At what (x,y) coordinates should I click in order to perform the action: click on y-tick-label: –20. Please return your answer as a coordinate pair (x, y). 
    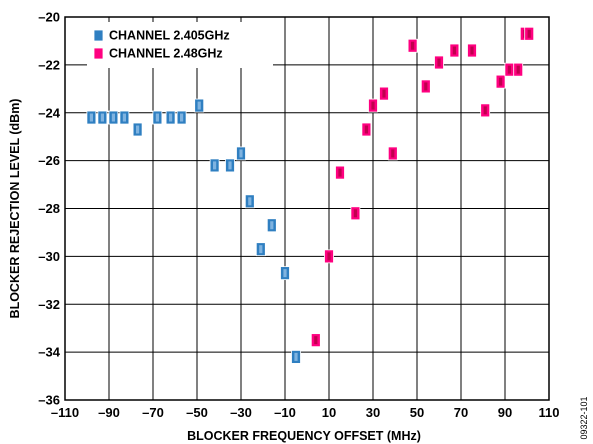
    Looking at the image, I should click on (49, 17).